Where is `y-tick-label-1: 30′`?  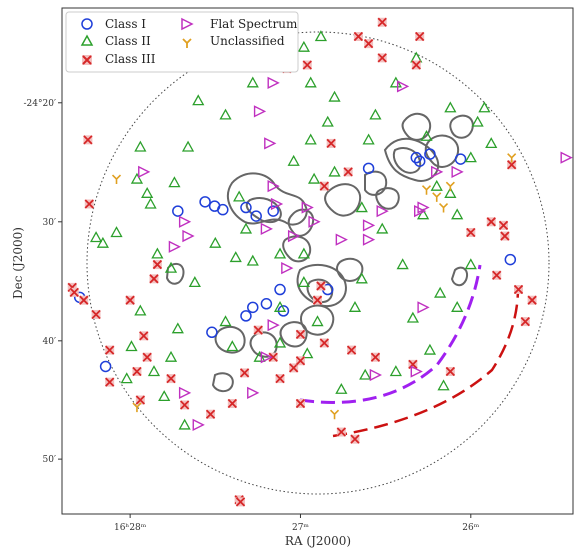 y-tick-label-1: 30′ is located at coordinates (50, 223).